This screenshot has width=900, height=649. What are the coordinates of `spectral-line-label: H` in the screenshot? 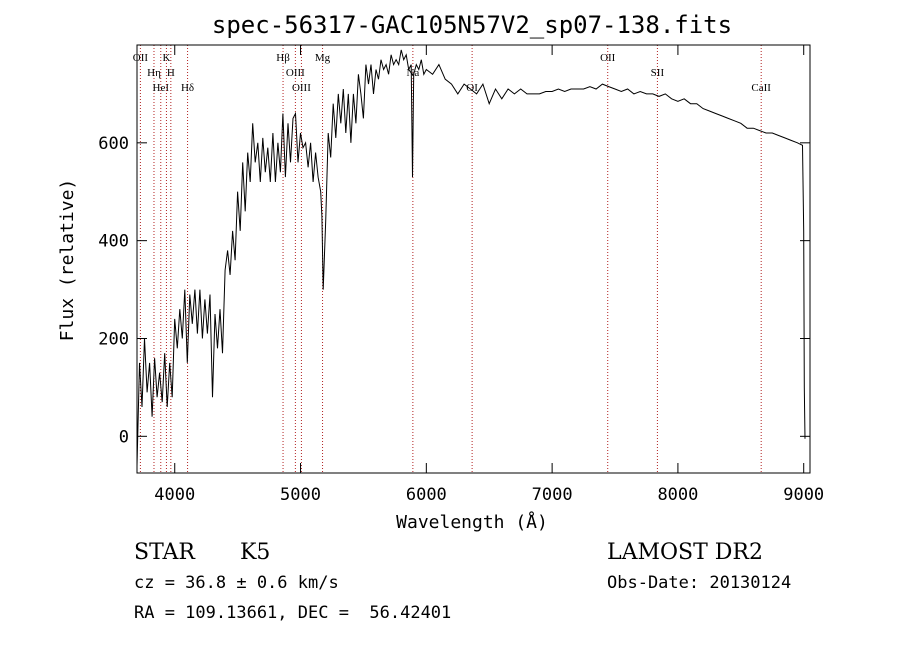 It's located at (171, 73).